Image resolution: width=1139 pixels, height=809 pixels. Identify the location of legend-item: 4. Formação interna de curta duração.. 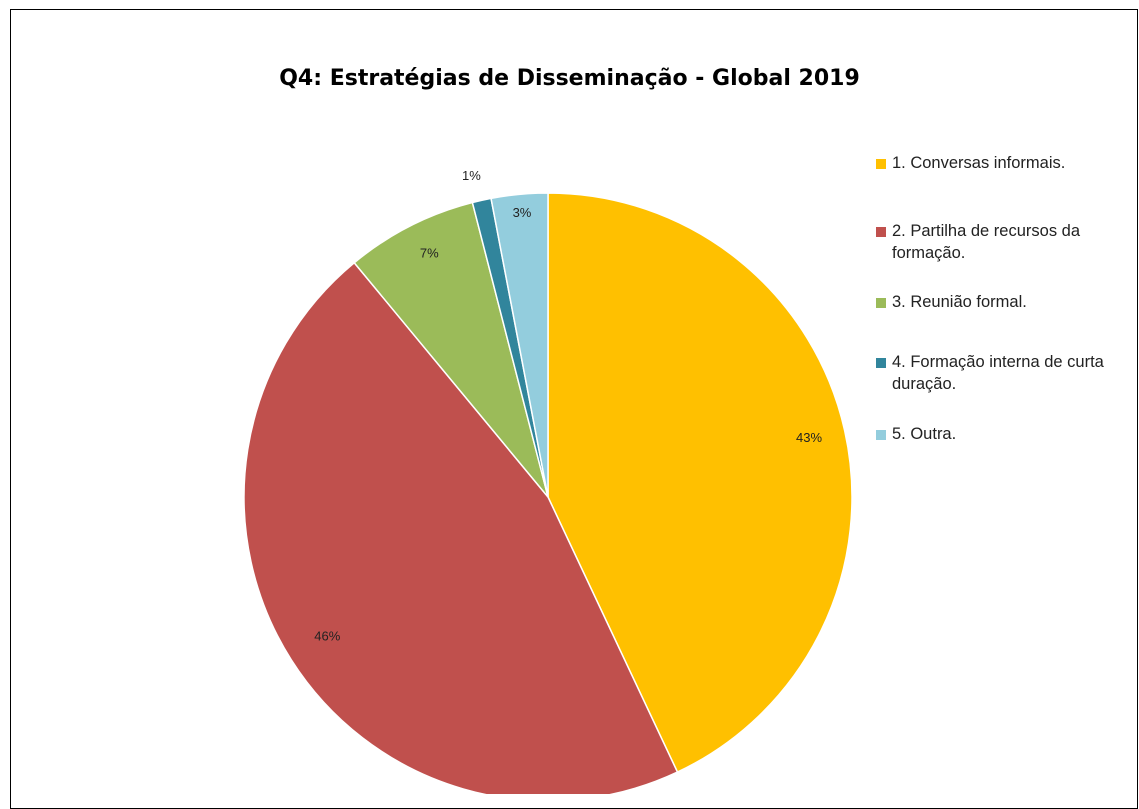
(1007, 373).